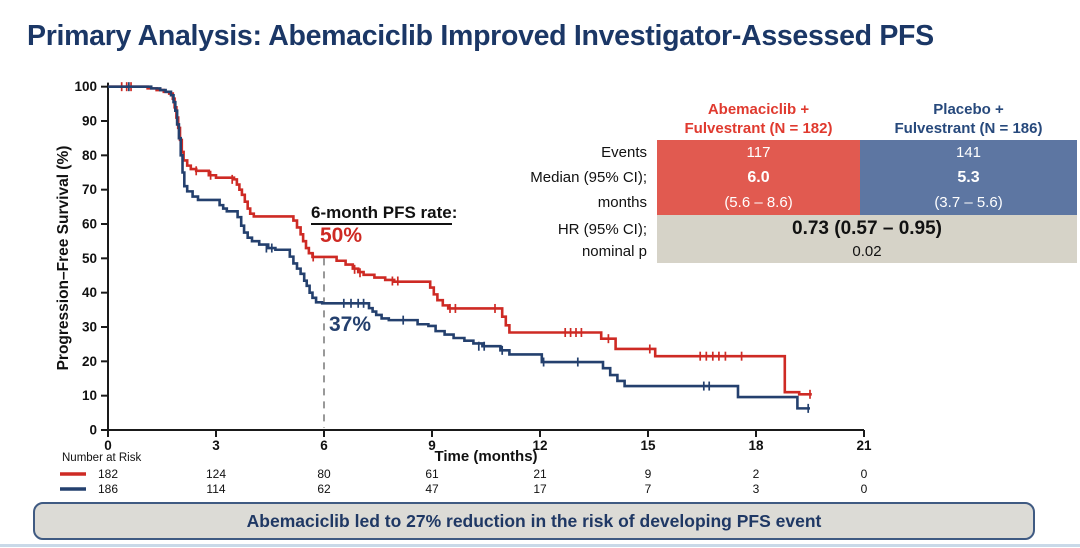 This screenshot has height=548, width=1080. I want to click on column-header-abemaciclib: Abemaciclib + Fulvestrant (N = 182), so click(758, 115).